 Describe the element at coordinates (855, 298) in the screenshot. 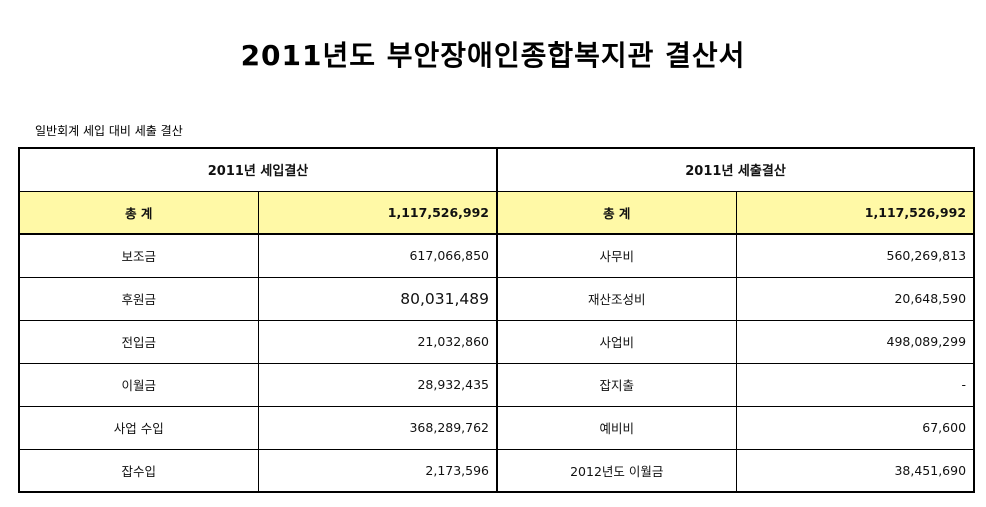

I see `expense-amount: 20,648,590` at that location.